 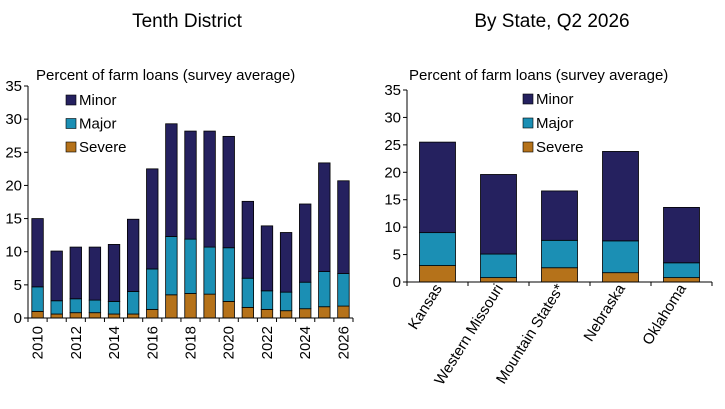 What do you see at coordinates (286, 301) in the screenshot?
I see `bar-major-2023` at bounding box center [286, 301].